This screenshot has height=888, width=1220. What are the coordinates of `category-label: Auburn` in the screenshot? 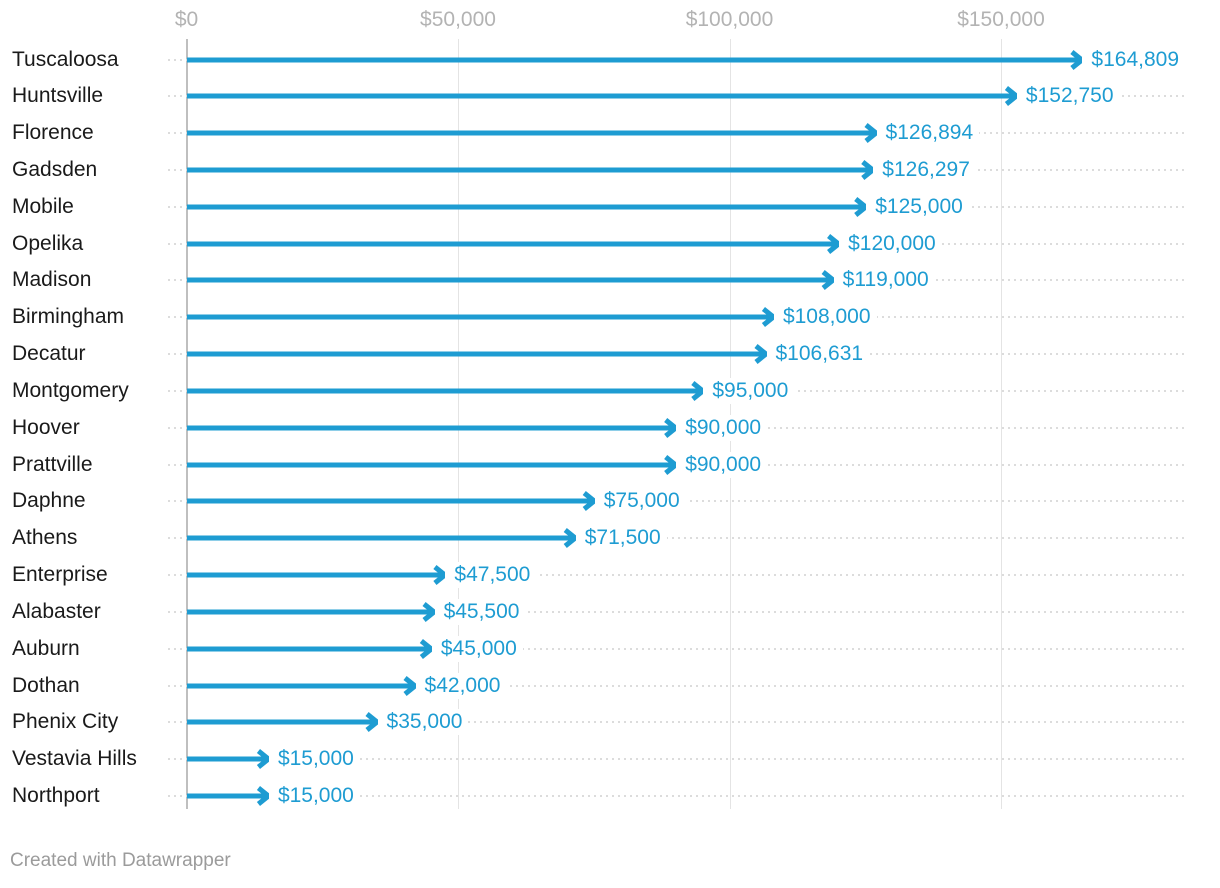 It's located at (46, 648).